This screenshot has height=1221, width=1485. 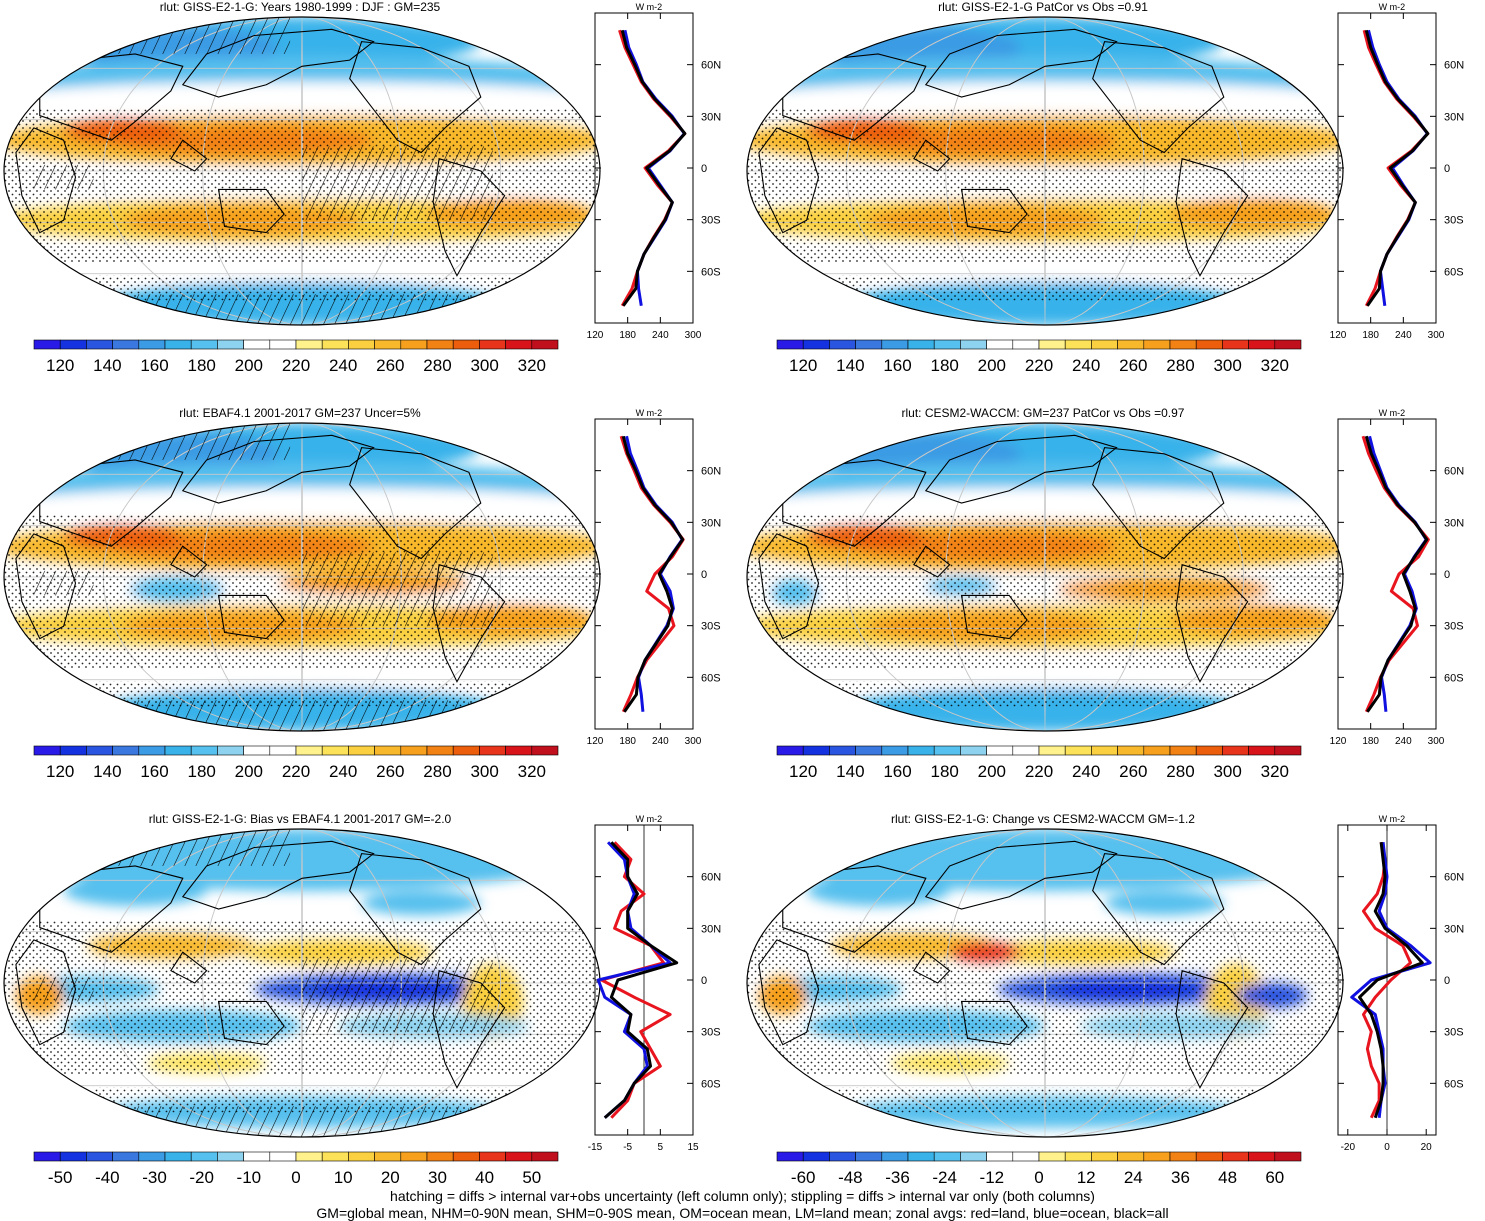 I want to click on colorbar-tick-label: 160, so click(x=897, y=771).